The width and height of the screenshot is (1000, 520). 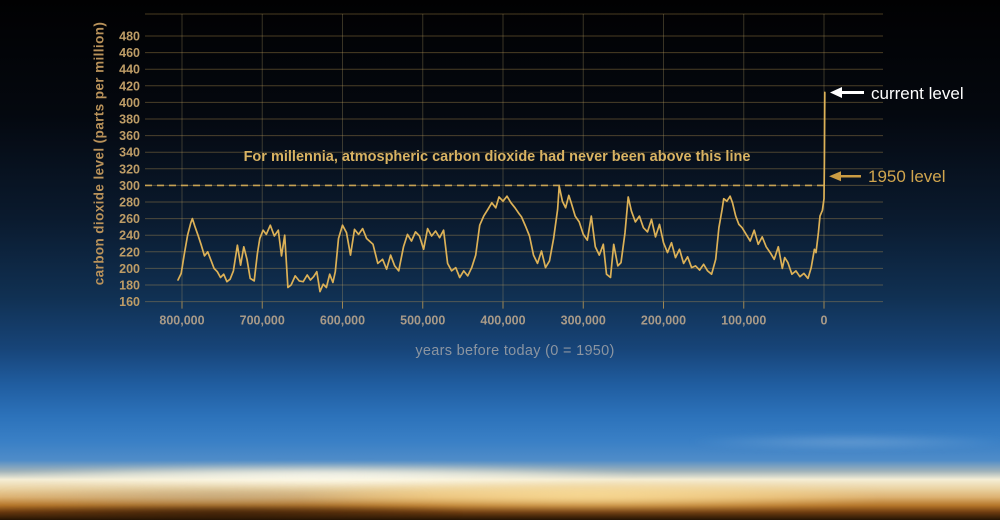 I want to click on y-tick-label: 400, so click(x=129, y=103).